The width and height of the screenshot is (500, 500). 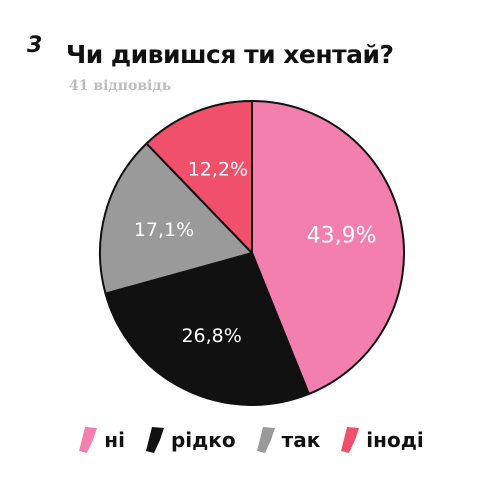 I want to click on slice-label-1: 26,8%, so click(x=211, y=336).